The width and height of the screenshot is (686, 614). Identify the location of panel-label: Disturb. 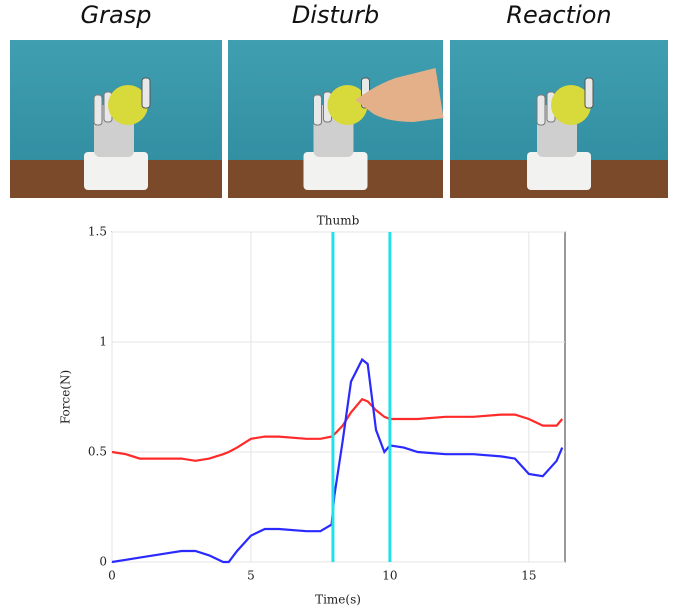
(335, 15).